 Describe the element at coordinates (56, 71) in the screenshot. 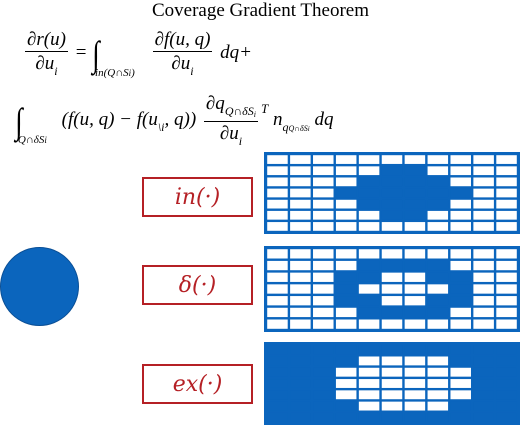

I see `lhs-den-sub: i` at that location.